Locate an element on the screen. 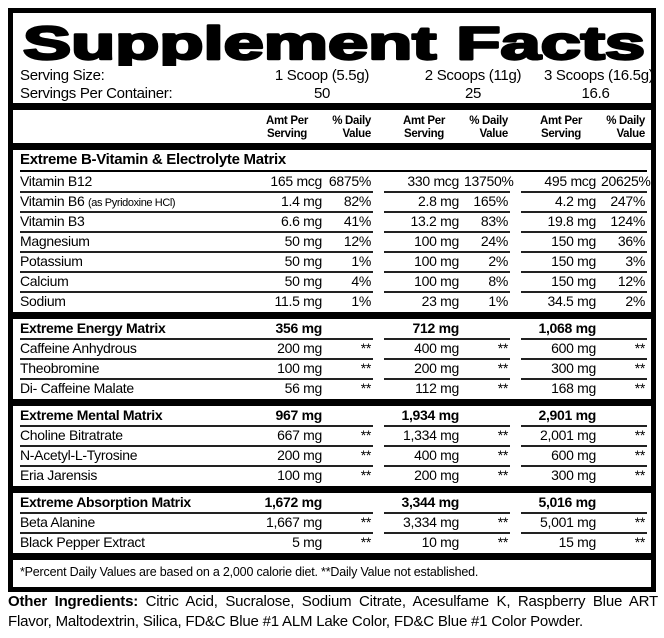 The image size is (664, 638). ingredient-name: Choline Bitratrate is located at coordinates (71, 435).